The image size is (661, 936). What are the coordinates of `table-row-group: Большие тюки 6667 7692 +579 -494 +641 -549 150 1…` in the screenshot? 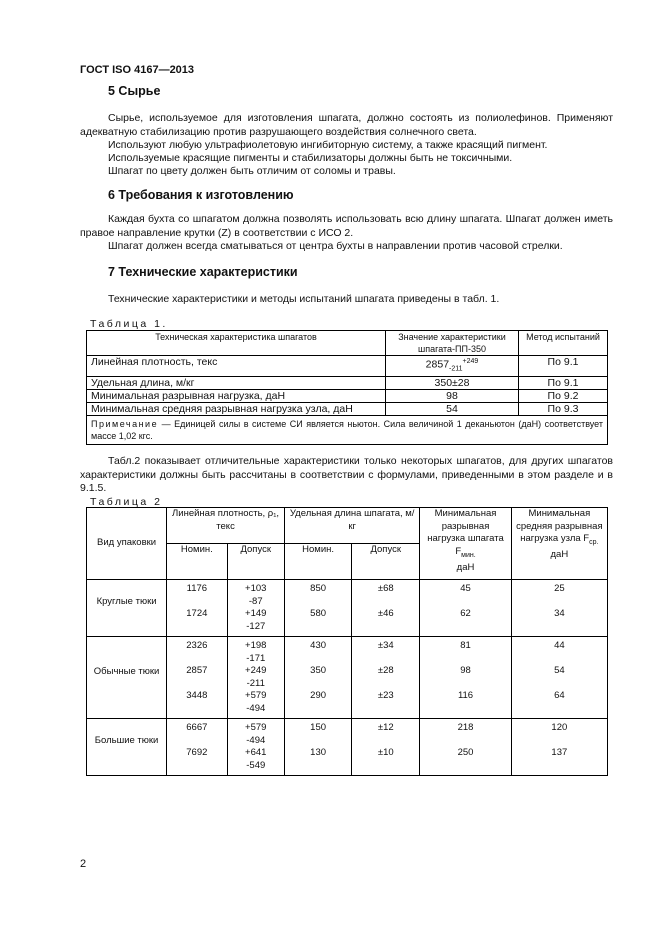 It's located at (347, 747).